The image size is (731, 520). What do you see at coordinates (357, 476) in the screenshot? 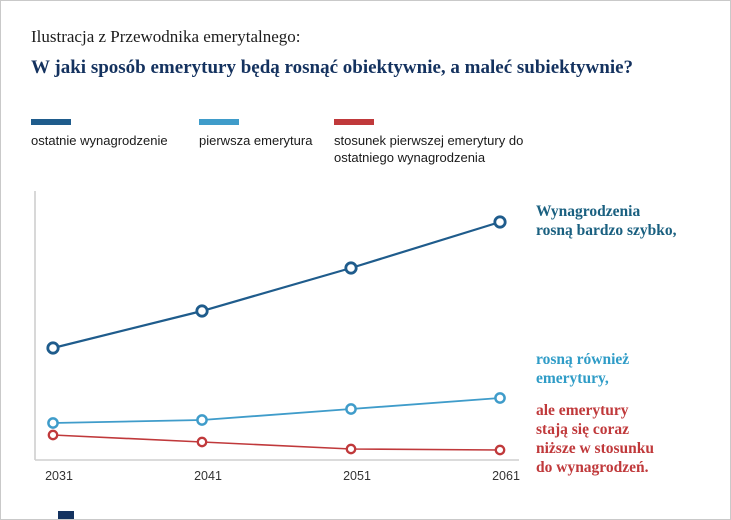
I see `x-tick-label: 2051` at bounding box center [357, 476].